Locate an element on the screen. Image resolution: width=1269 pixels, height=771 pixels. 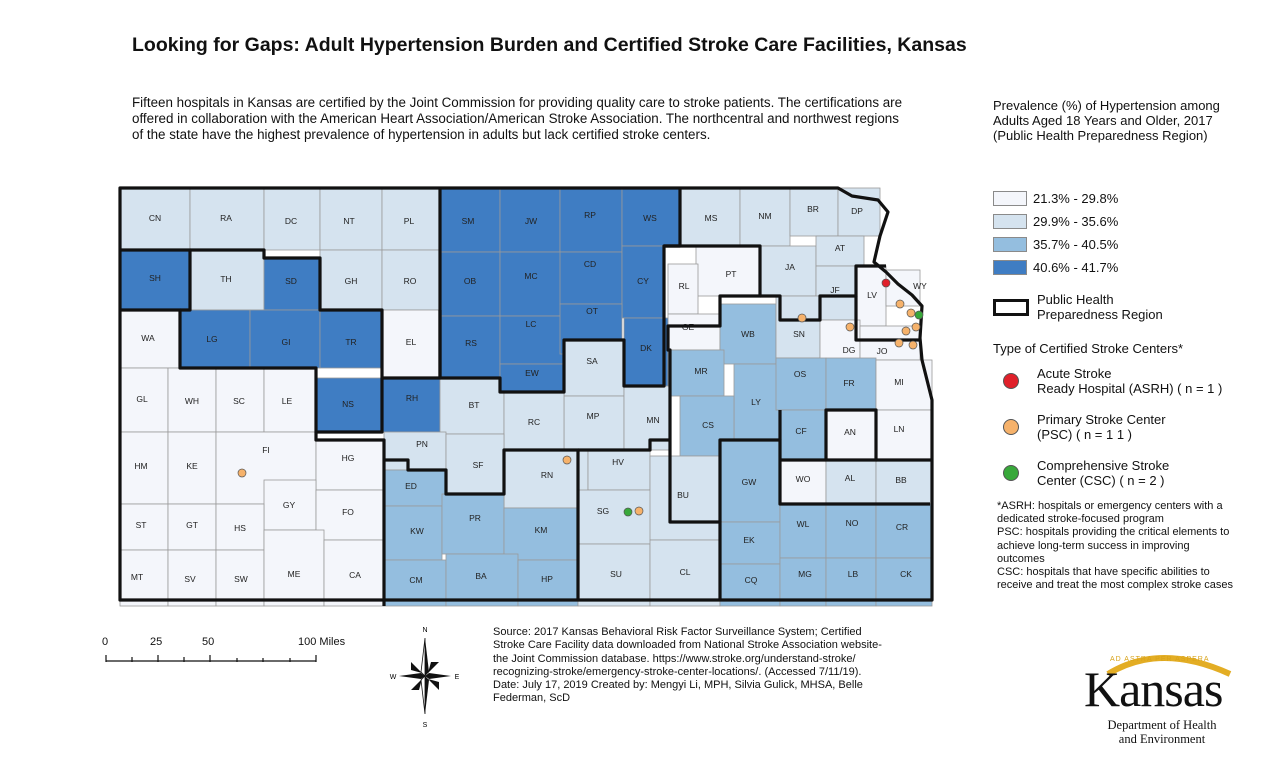
county-label-rs: RS is located at coordinates (471, 343).